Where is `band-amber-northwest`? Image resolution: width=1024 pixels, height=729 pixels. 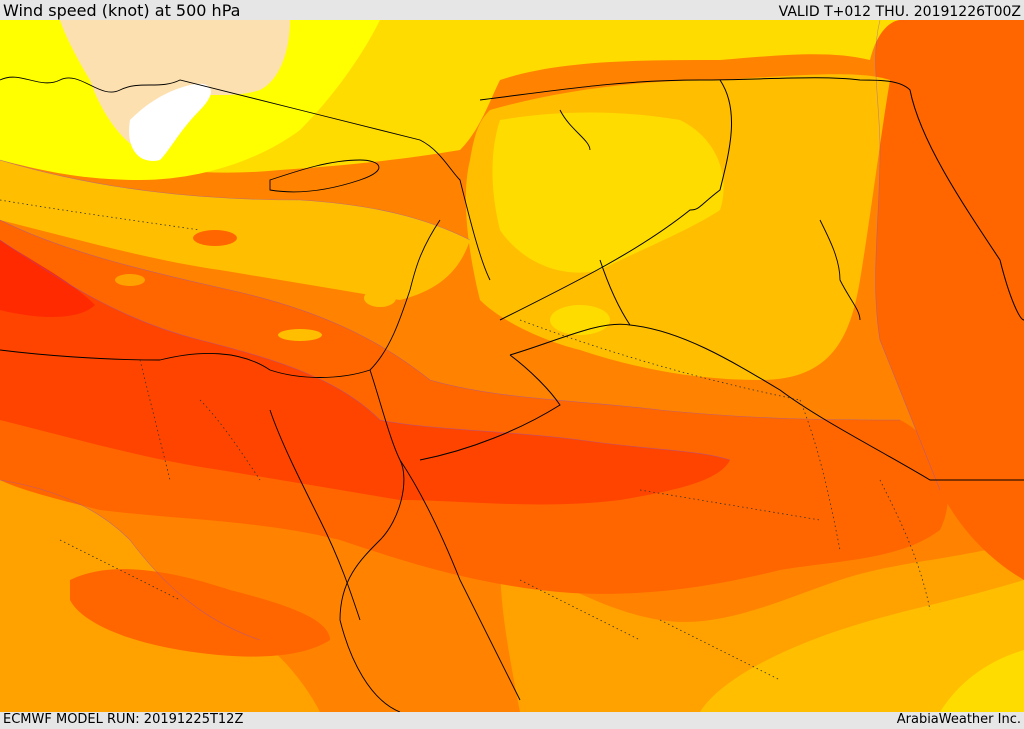 band-amber-northwest is located at coordinates (235, 230).